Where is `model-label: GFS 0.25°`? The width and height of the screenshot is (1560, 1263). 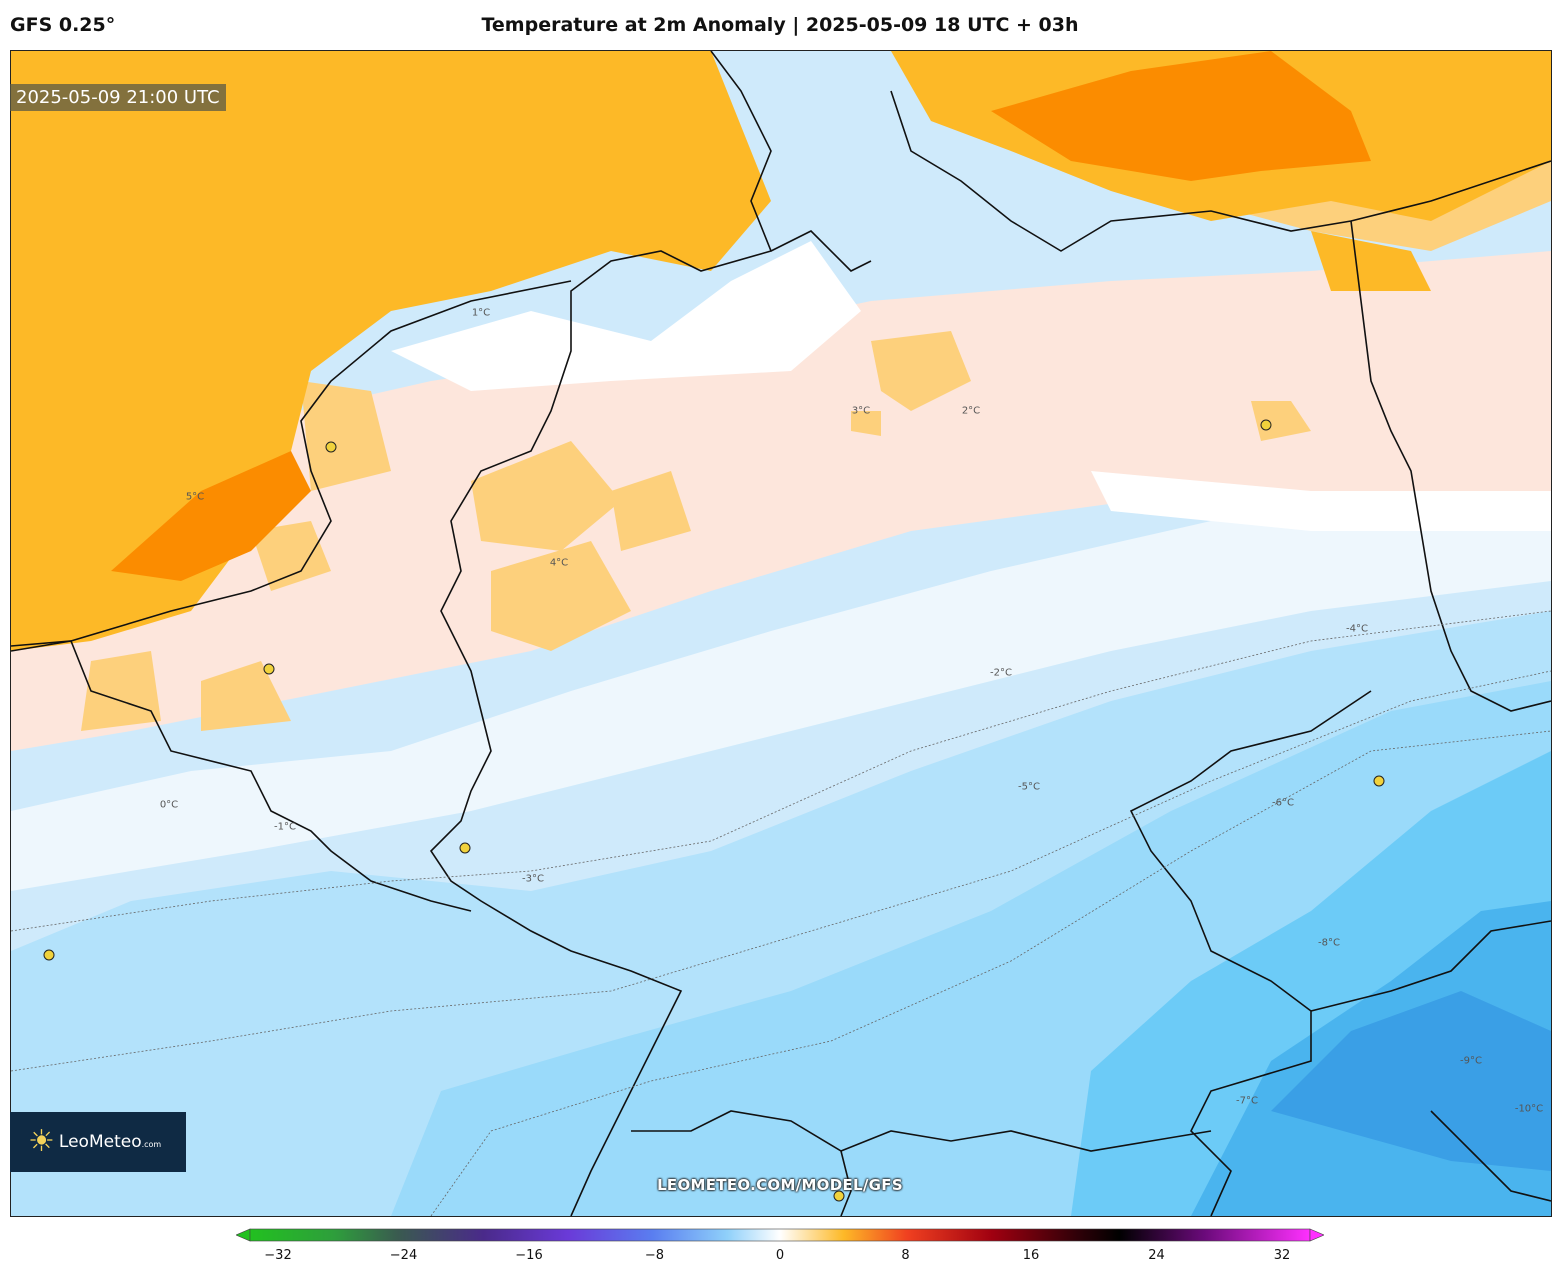 model-label: GFS 0.25° is located at coordinates (63, 25).